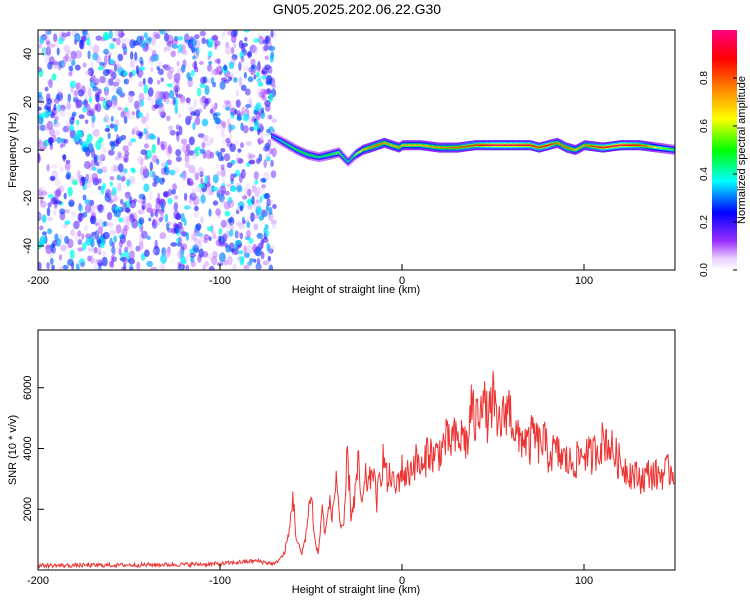 The image size is (750, 600). I want to click on spectrogram-x-tick-label: 0, so click(402, 281).